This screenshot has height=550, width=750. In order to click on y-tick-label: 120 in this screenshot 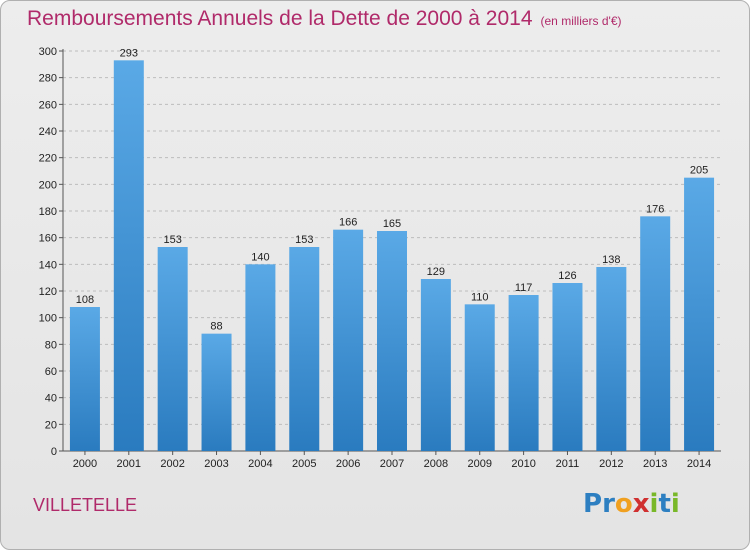, I will do `click(48, 292)`.